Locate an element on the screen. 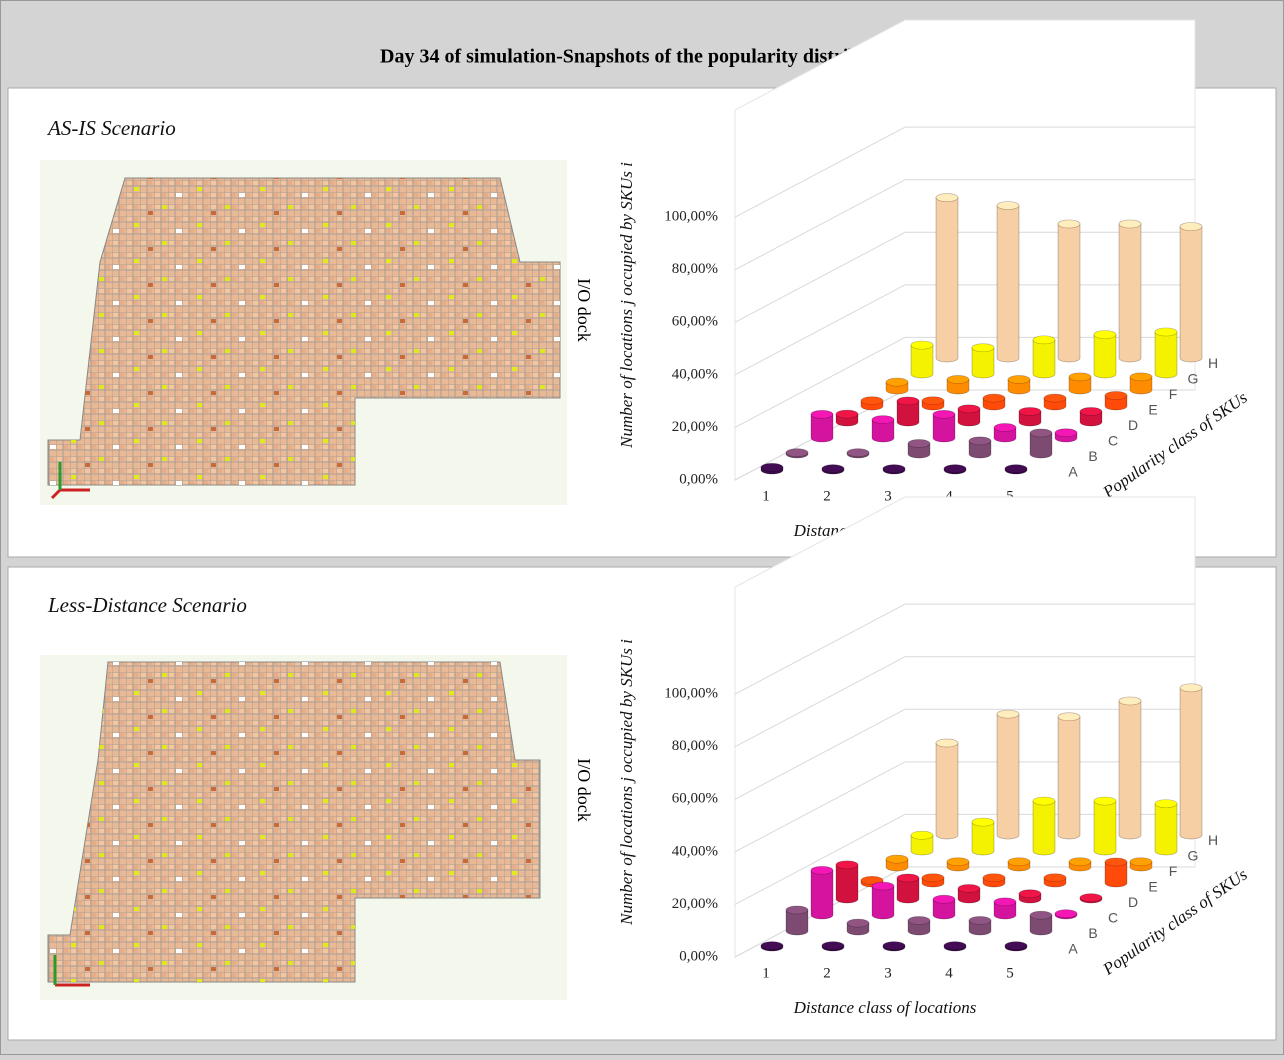 The height and width of the screenshot is (1060, 1284). x-tick-label: 1 is located at coordinates (766, 973).